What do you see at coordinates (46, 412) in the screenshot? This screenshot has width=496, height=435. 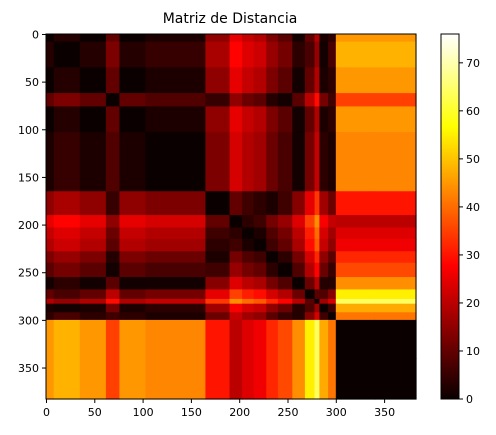 I see `x-tick-label: 0` at bounding box center [46, 412].